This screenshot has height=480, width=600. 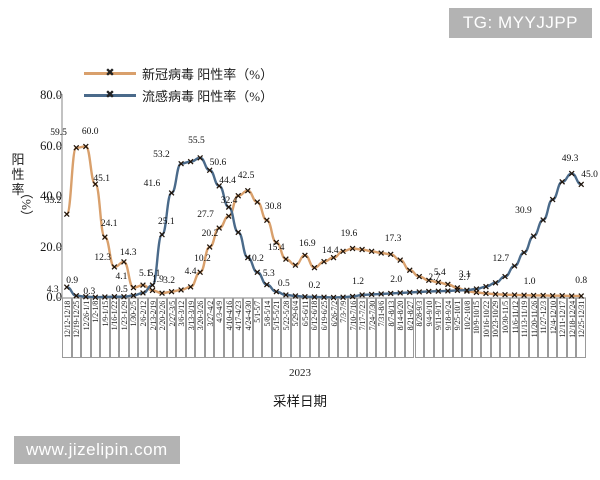 I want to click on y-axis-tick-label: 60.0, so click(x=51, y=145).